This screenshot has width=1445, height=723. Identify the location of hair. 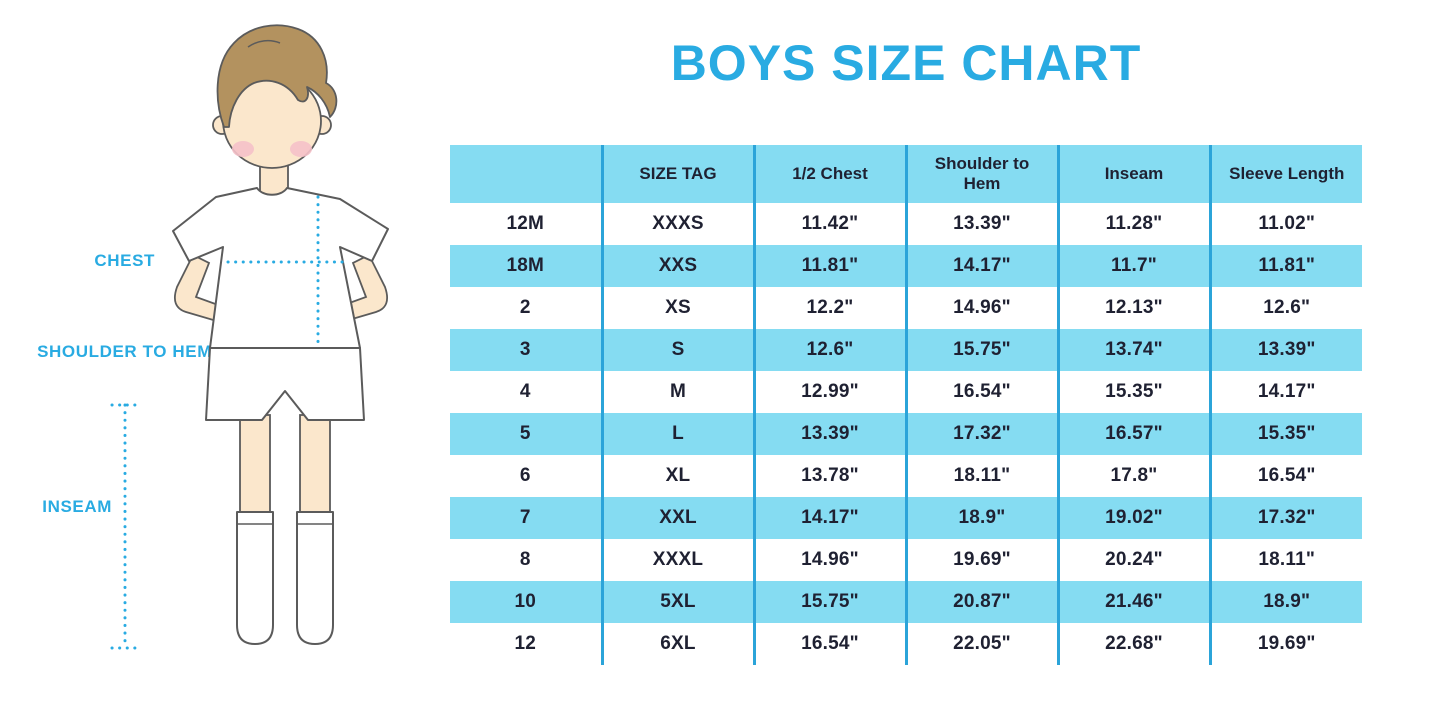
(277, 76).